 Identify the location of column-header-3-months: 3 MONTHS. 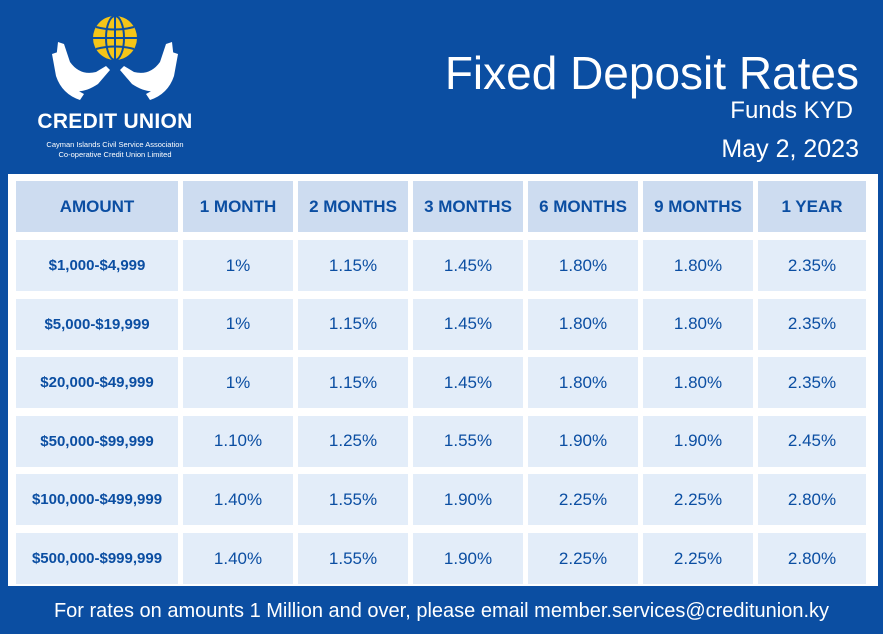
(468, 206).